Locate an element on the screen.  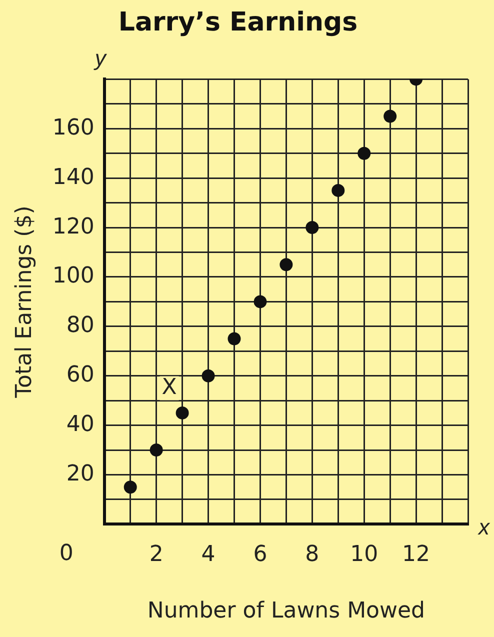
y-tick-label: 160 is located at coordinates (73, 127).